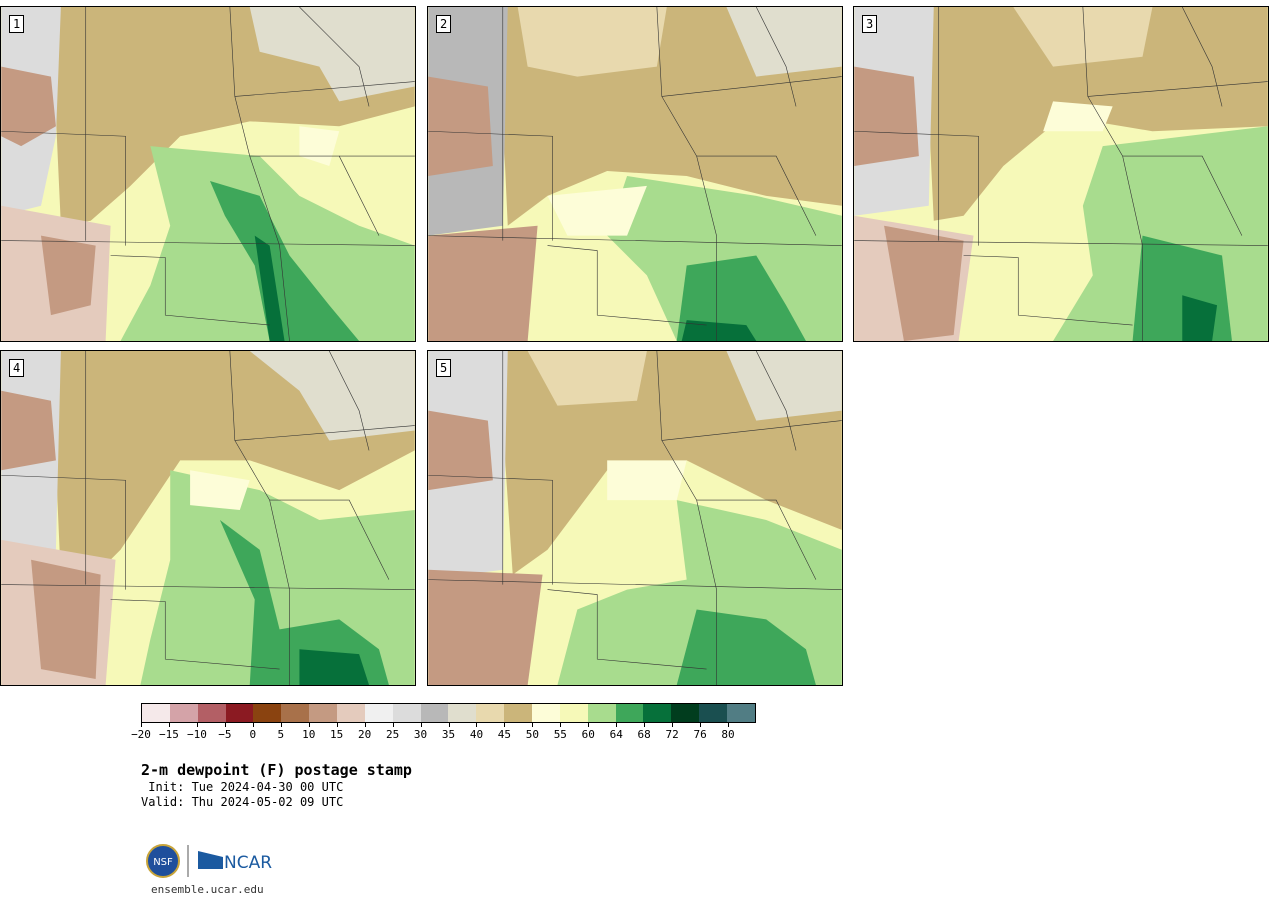 The image size is (1280, 901). I want to click on colorbar-tick-label: 60, so click(588, 734).